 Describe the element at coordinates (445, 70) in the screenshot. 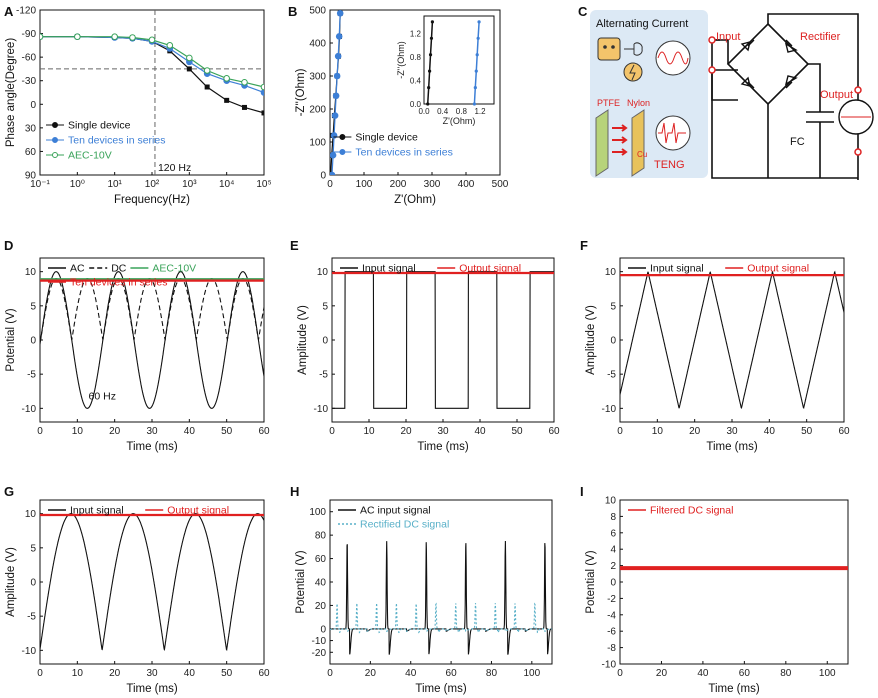

I see `inset-chart: 0.0 0.4 0.8 1.20.00.40.81.2Z'(Ohm)-Z''(Ohm)` at that location.